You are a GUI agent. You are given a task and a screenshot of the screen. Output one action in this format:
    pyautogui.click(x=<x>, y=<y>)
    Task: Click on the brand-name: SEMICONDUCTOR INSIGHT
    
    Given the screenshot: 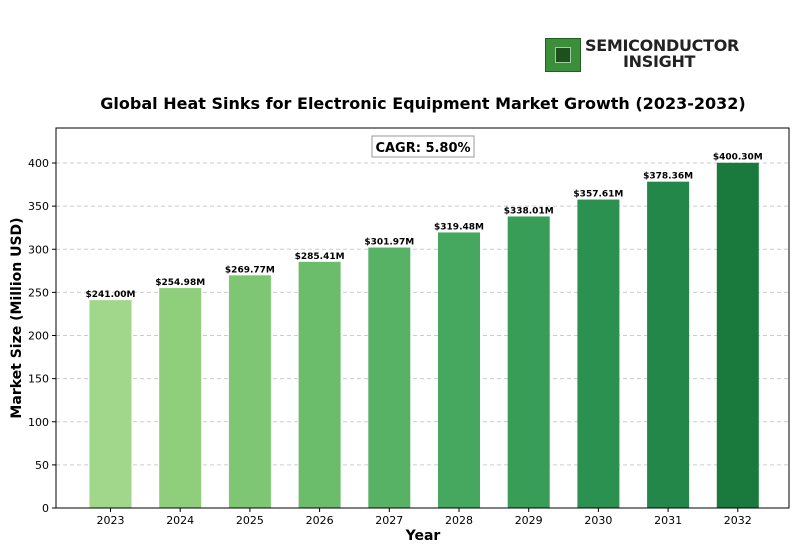 What is the action you would take?
    pyautogui.click(x=662, y=54)
    